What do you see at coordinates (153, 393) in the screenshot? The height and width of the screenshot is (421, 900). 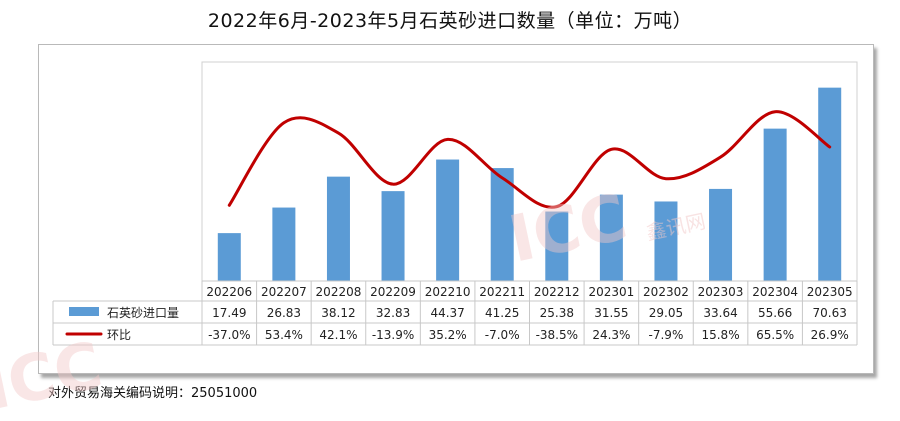 I see `footnote: 对外贸易海关编码说明：25051000` at bounding box center [153, 393].